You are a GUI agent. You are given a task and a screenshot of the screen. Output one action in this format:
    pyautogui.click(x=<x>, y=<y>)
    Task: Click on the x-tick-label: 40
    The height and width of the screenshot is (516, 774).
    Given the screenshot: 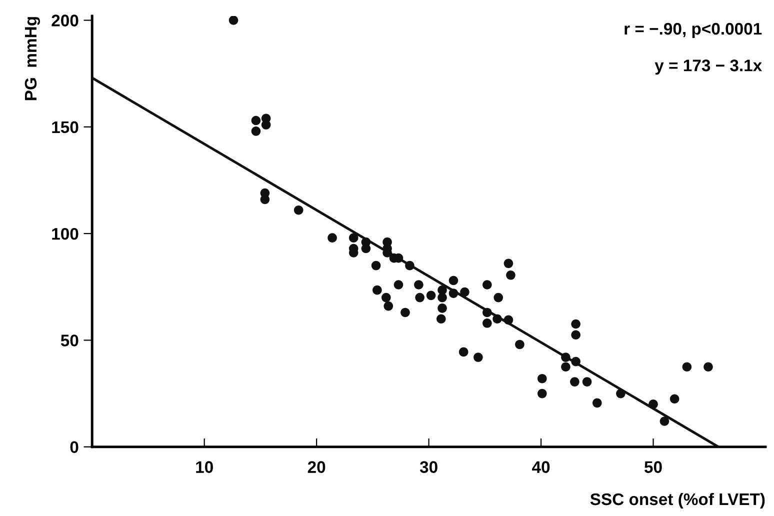 What is the action you would take?
    pyautogui.click(x=541, y=467)
    